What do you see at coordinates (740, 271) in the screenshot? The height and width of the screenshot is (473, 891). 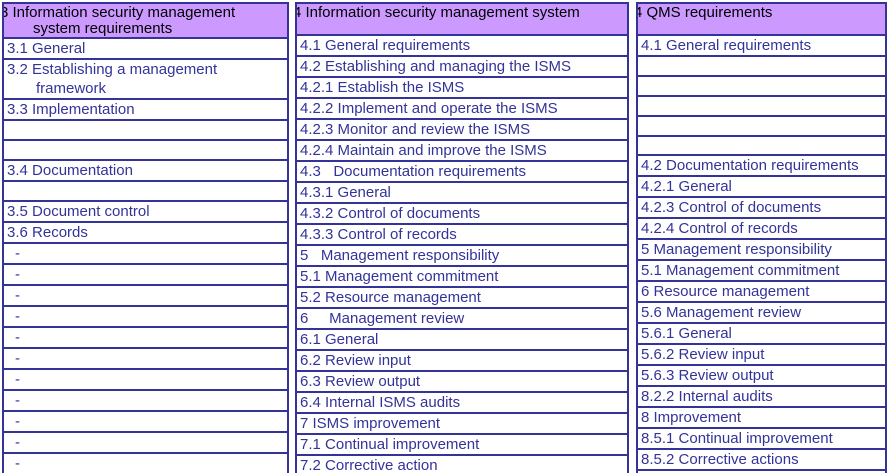 I see `requirement-label: 5.1 Management commitment` at bounding box center [740, 271].